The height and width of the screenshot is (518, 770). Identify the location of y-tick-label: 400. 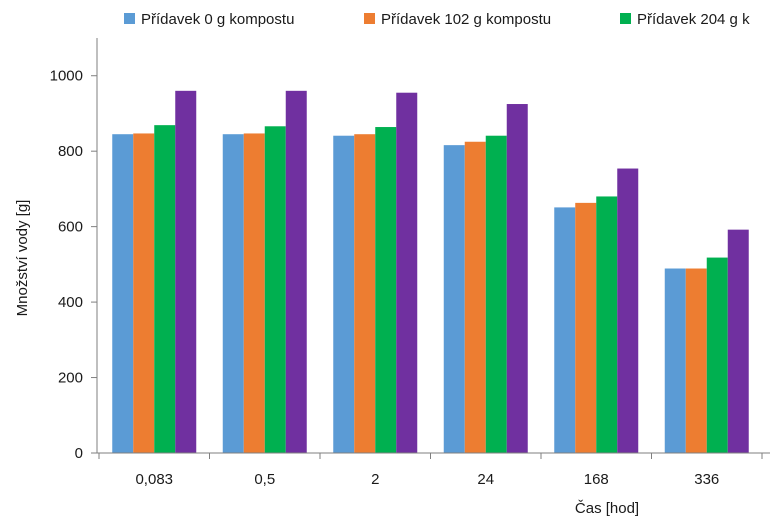
(70, 302).